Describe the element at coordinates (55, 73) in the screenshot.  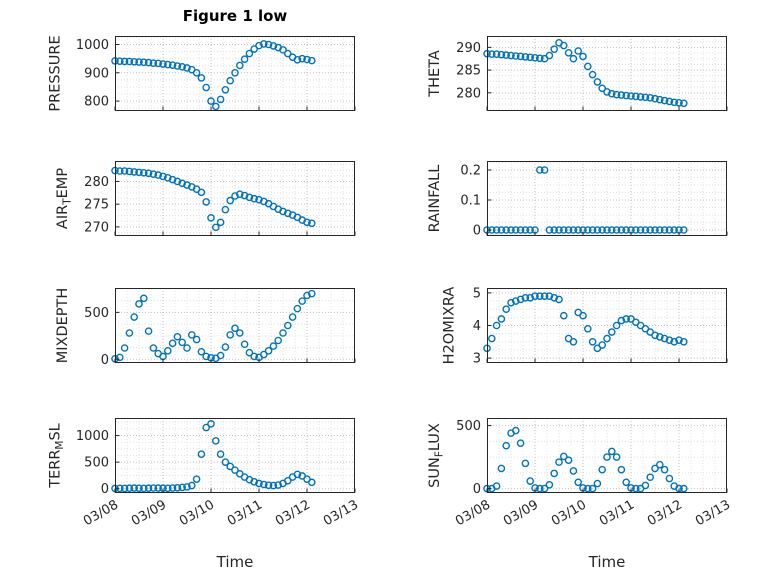
I see `svg-text: PRESSURE` at that location.